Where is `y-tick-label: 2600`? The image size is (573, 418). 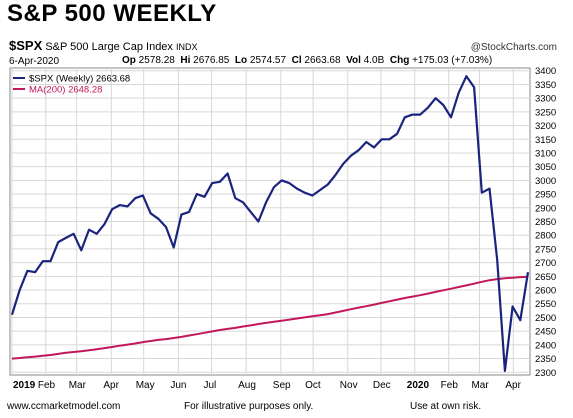 y-tick-label: 2600 is located at coordinates (545, 291).